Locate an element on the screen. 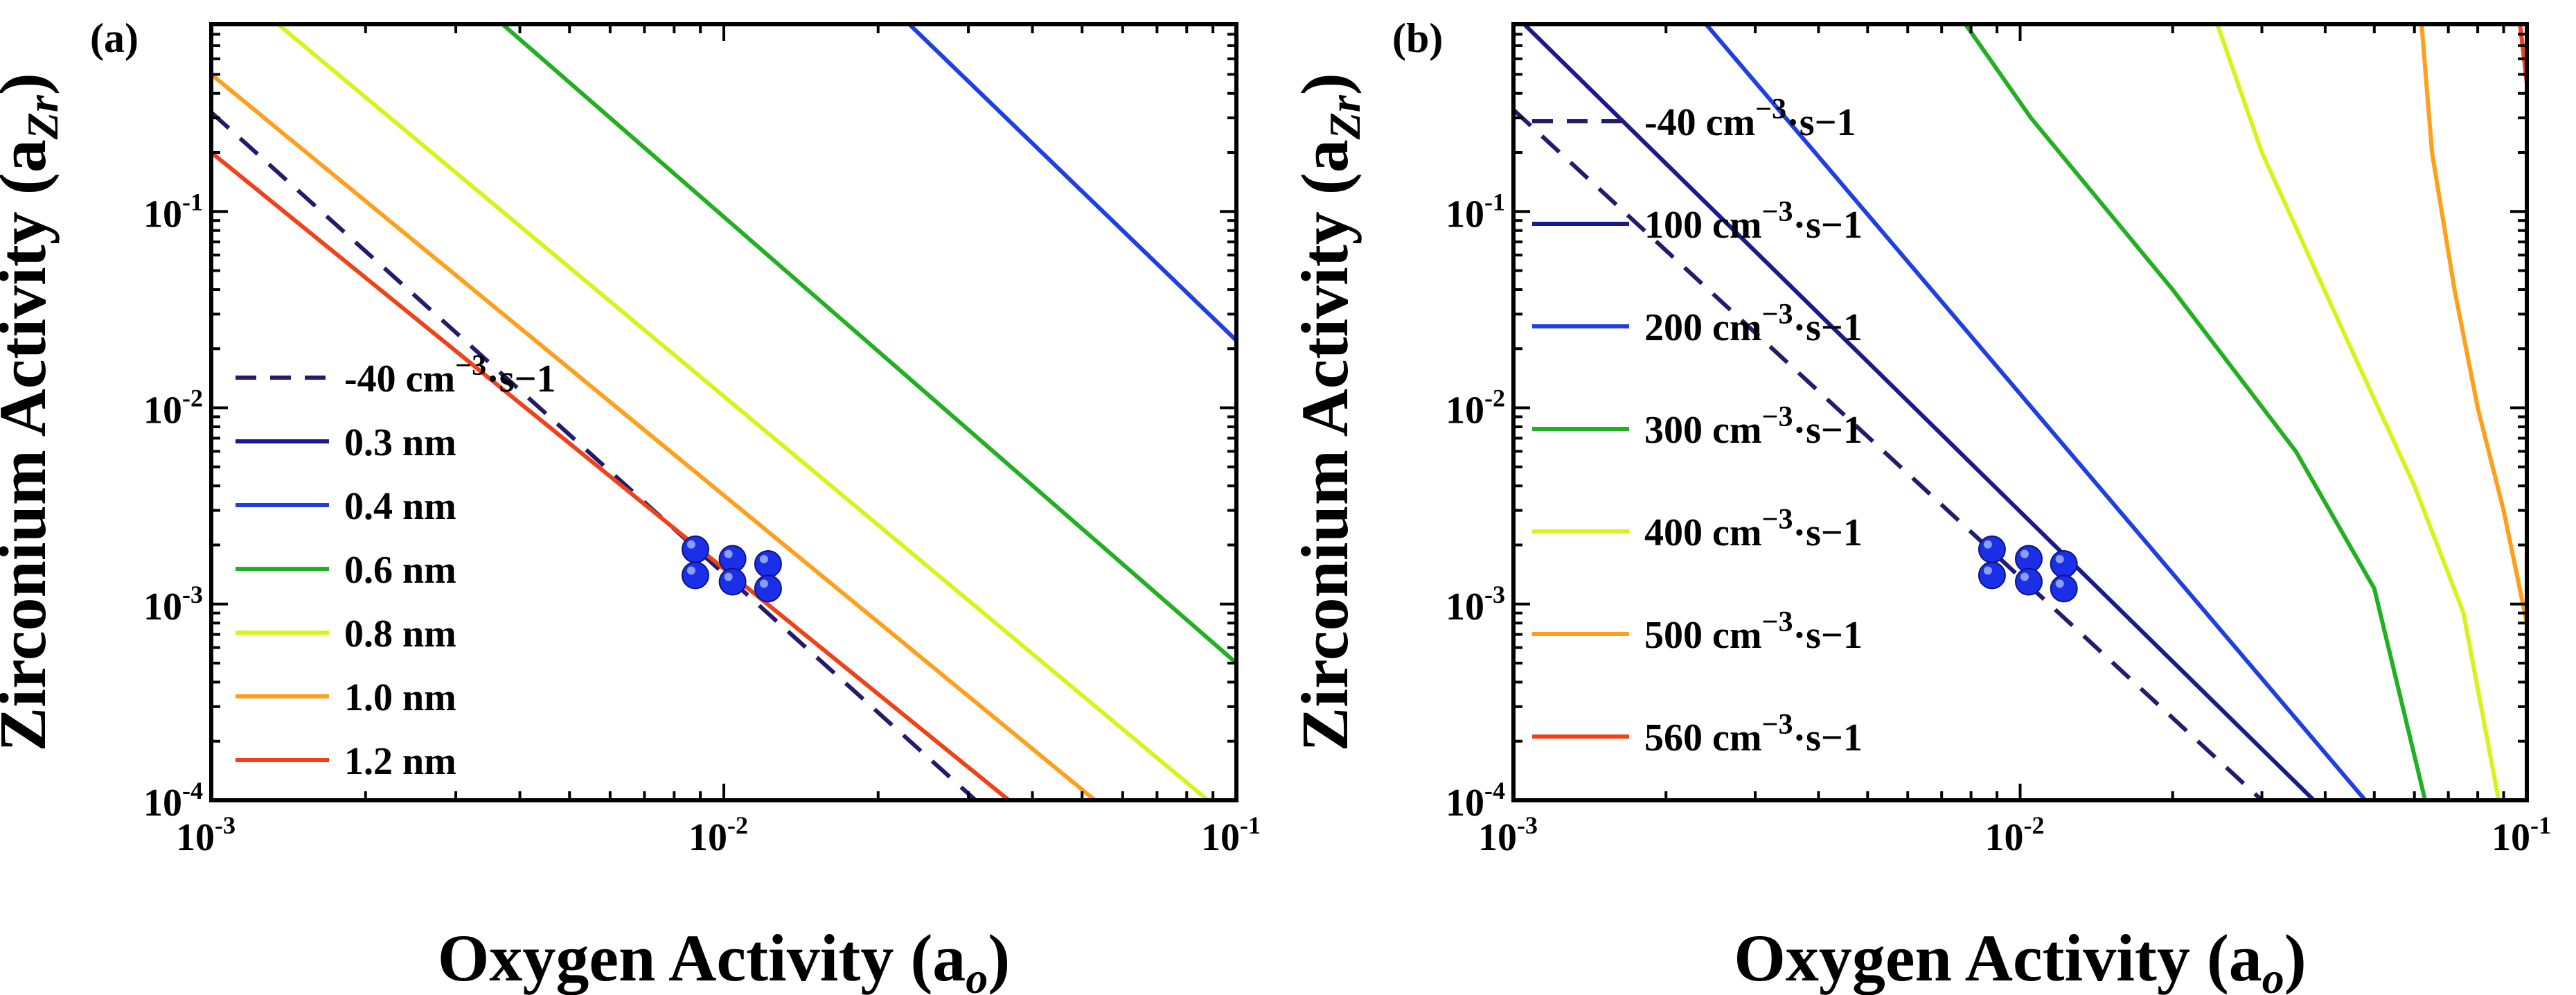 The height and width of the screenshot is (995, 2576). panel-label: (b) is located at coordinates (1417, 38).